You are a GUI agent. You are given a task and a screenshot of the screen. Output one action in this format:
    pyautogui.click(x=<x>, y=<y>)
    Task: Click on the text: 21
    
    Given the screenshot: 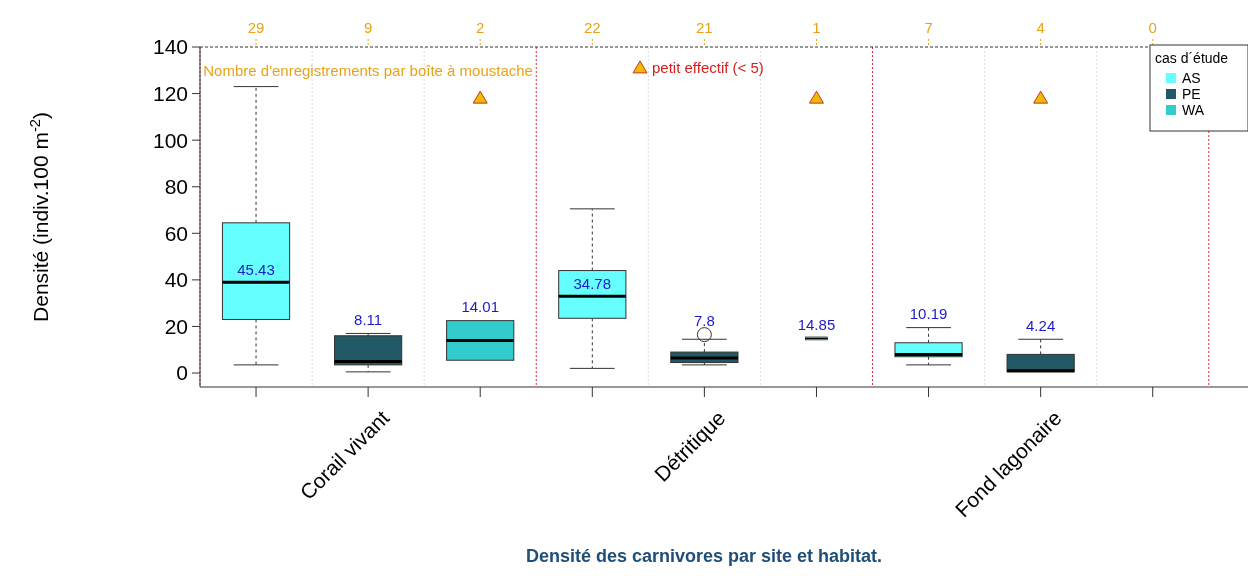 What is the action you would take?
    pyautogui.click(x=704, y=27)
    